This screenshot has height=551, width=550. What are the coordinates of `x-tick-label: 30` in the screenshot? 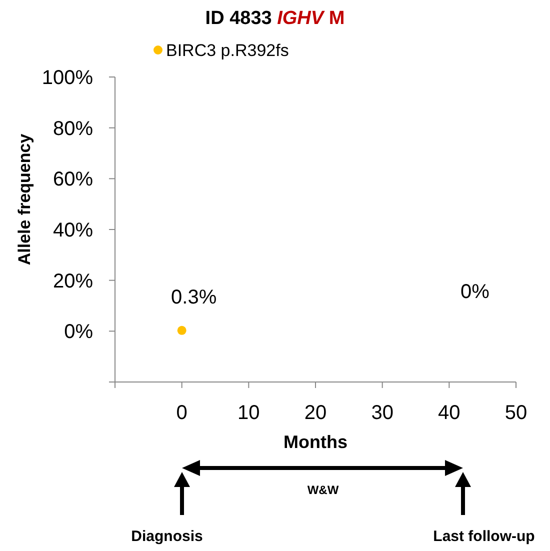 It's located at (382, 413).